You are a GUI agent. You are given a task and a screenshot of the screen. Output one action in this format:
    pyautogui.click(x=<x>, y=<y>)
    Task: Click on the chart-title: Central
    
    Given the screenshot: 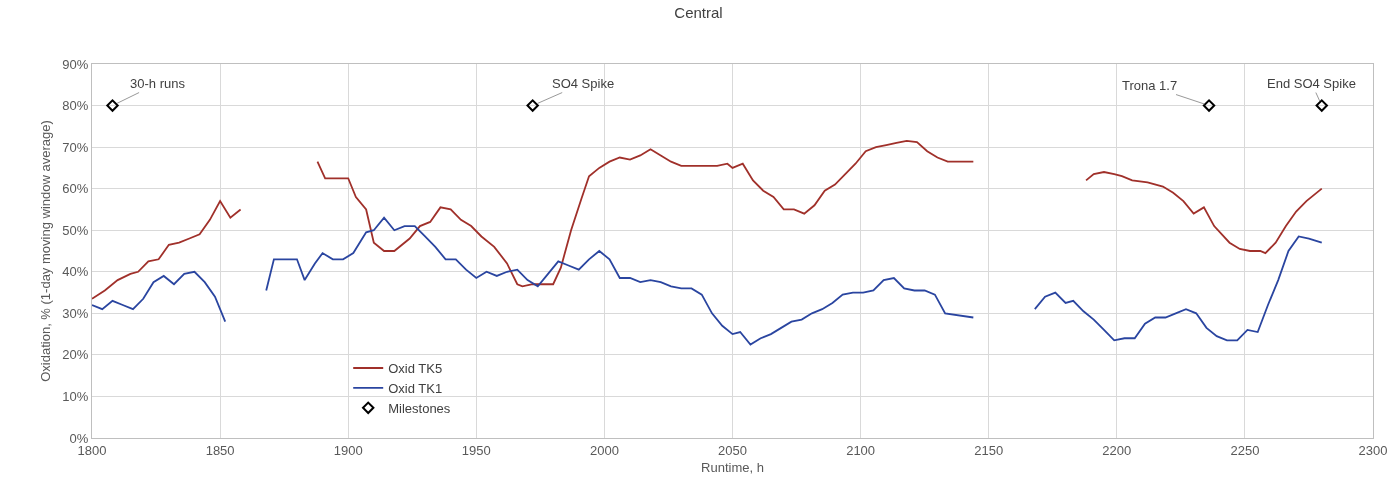 What is the action you would take?
    pyautogui.click(x=698, y=12)
    